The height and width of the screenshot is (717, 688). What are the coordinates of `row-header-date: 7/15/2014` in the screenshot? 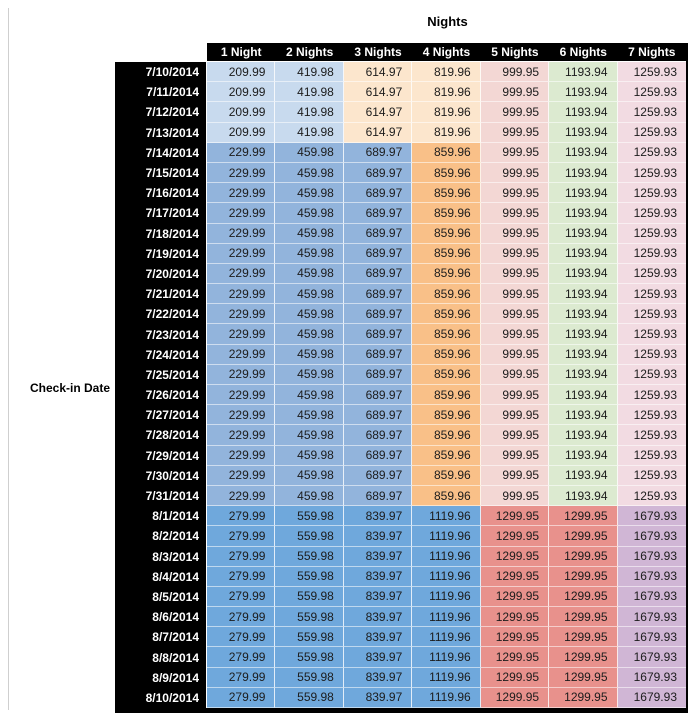 It's located at (161, 173).